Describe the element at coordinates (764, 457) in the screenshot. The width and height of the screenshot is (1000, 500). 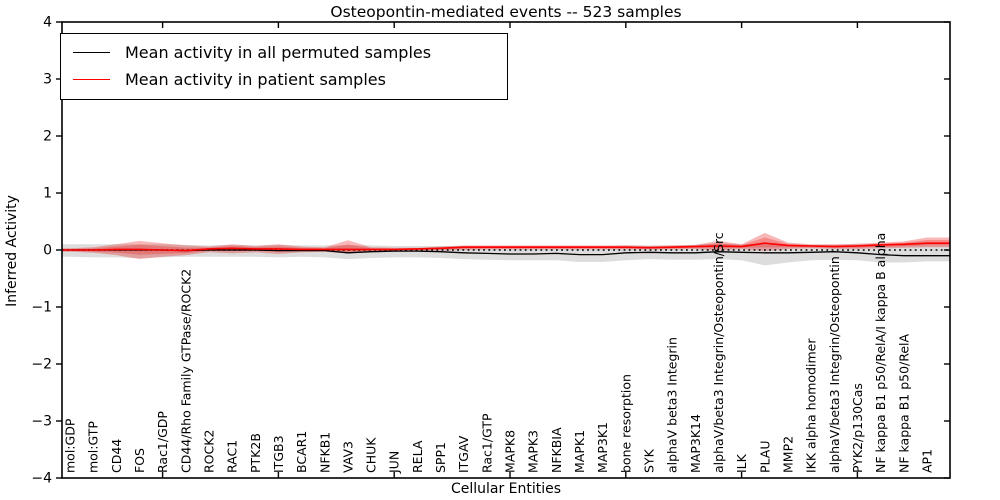
I see `entity-label: PLAU` at that location.